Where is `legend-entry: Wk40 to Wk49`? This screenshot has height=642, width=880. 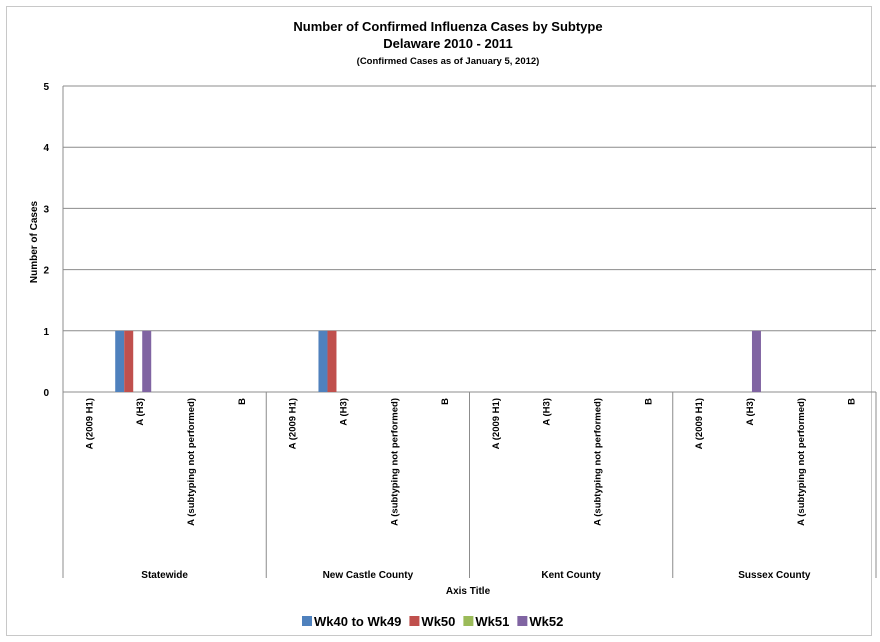
legend-entry: Wk40 to Wk49 is located at coordinates (357, 621).